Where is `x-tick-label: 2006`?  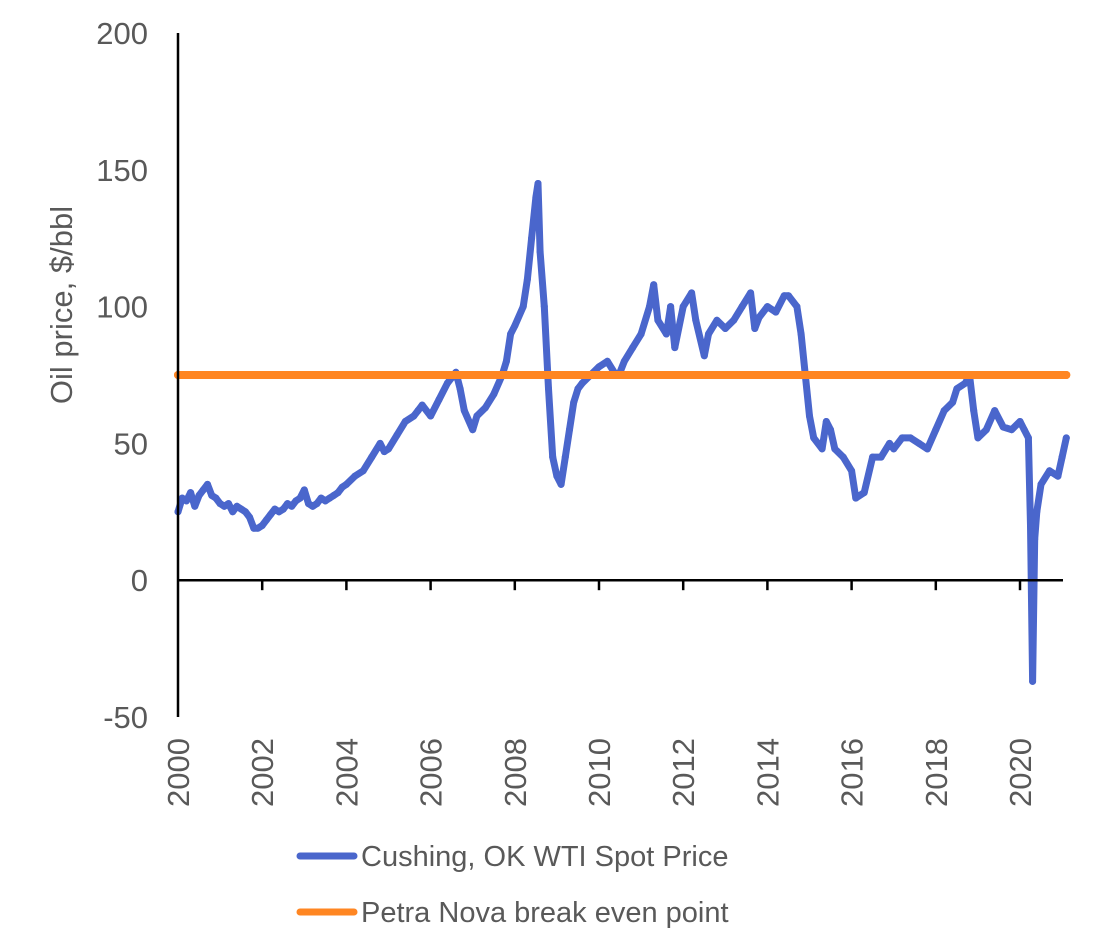
x-tick-label: 2006 is located at coordinates (431, 772).